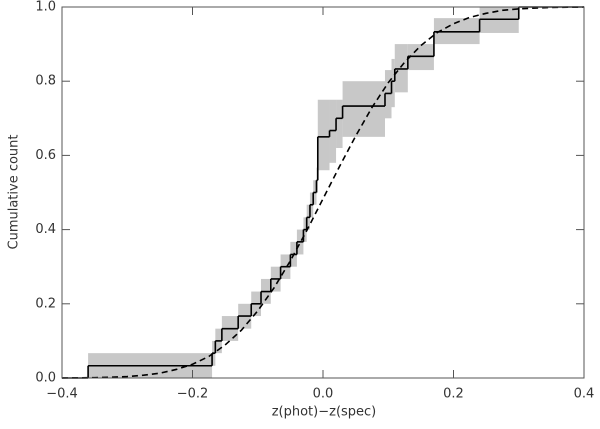 The height and width of the screenshot is (429, 600). I want to click on y-tick-label: 0.8, so click(45, 81).